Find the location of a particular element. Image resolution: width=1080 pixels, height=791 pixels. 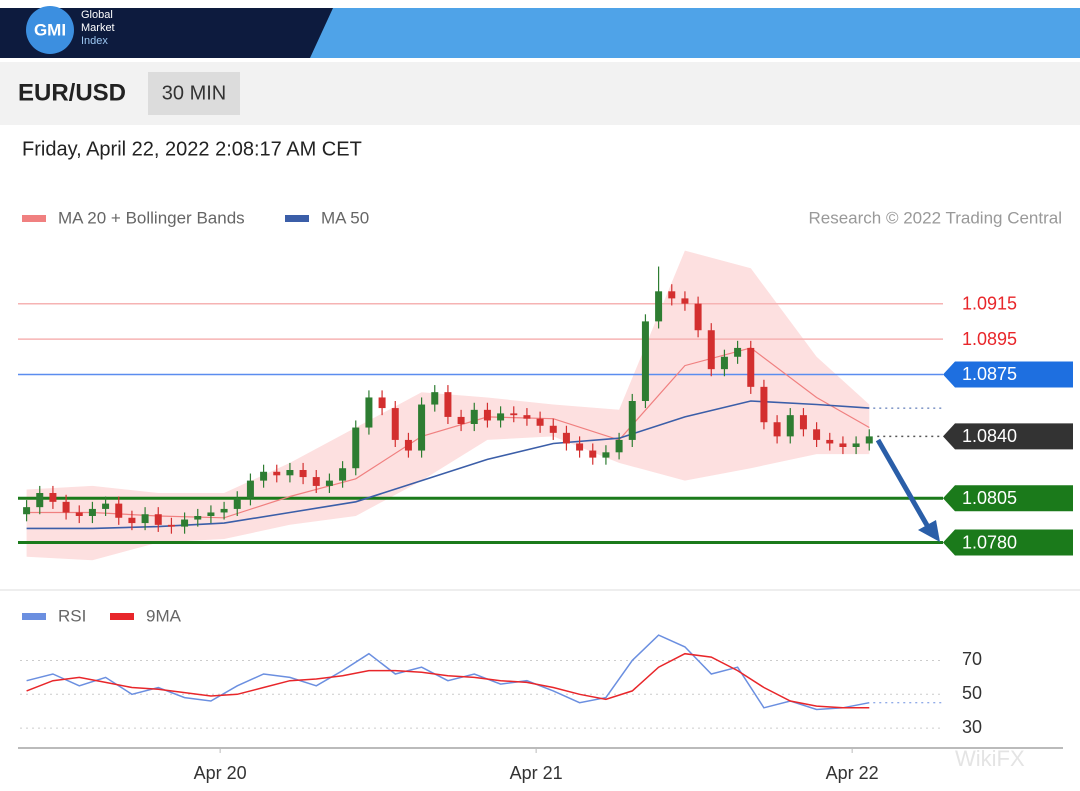

x-tick-label: Apr 20 is located at coordinates (220, 773).